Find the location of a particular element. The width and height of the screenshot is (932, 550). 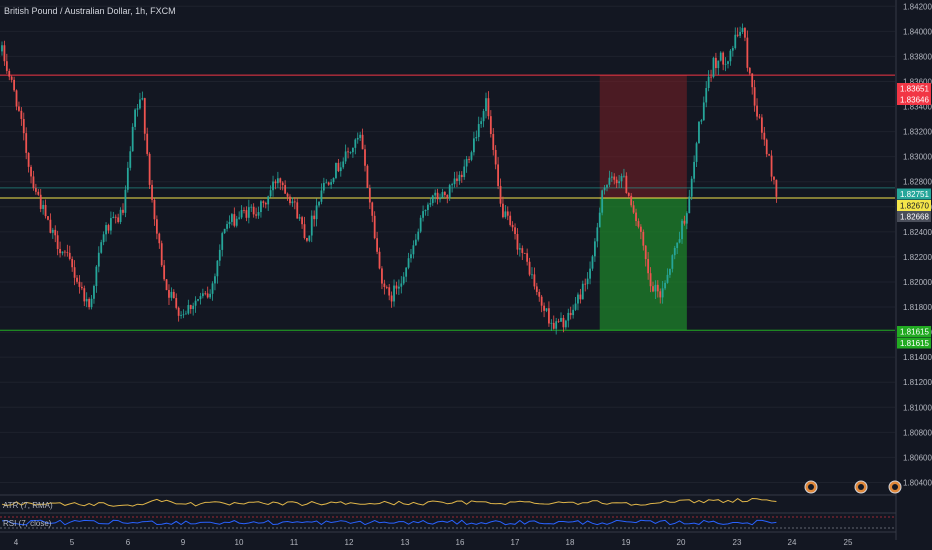

time-tick-label: 10 is located at coordinates (239, 542).